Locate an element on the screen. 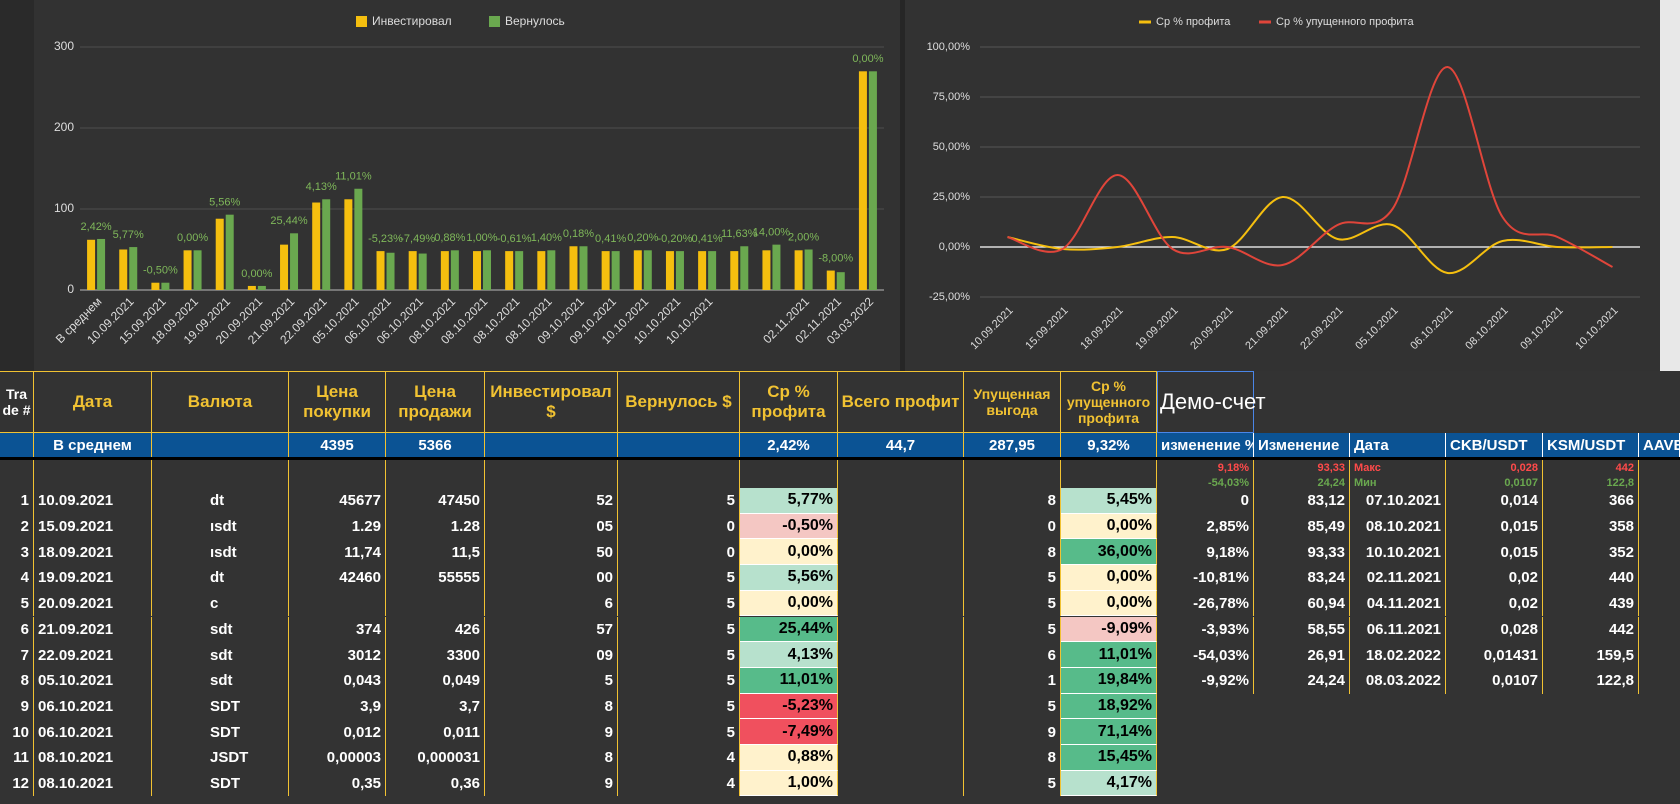 Image resolution: width=1680 pixels, height=804 pixels. table-cell: 0,35 is located at coordinates (337, 783).